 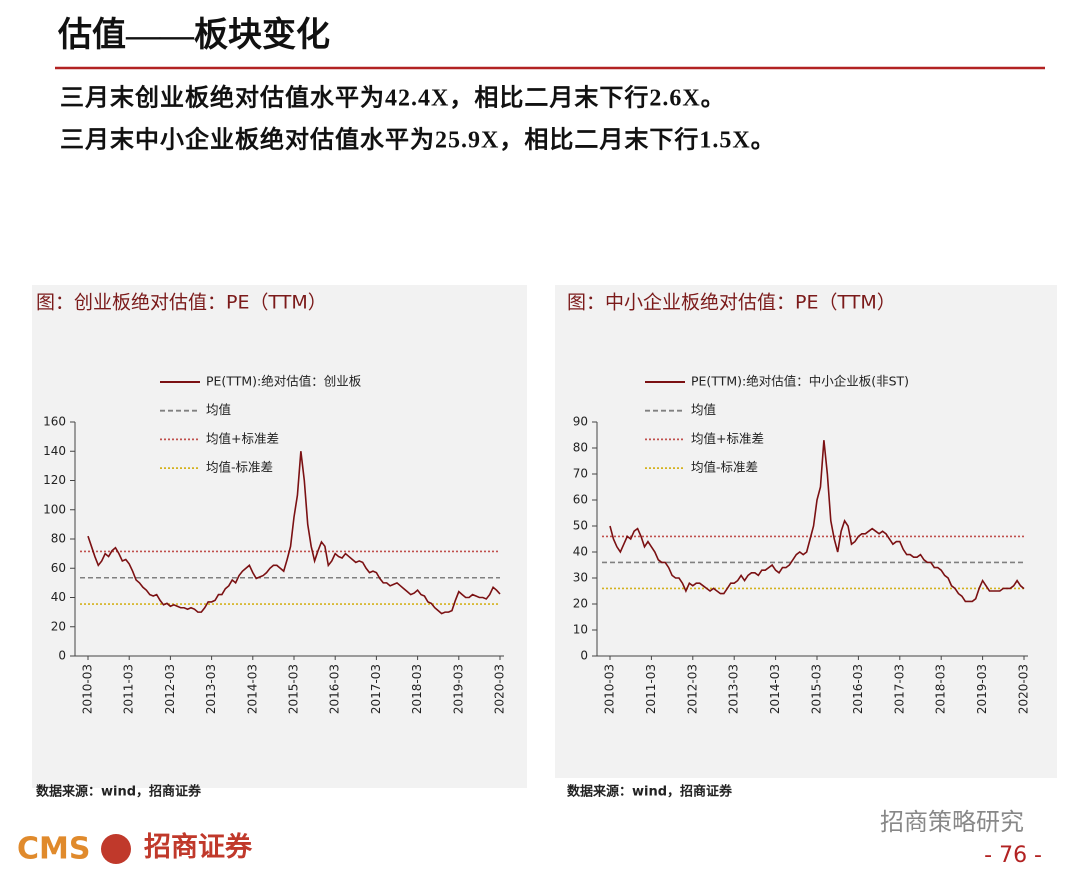 I want to click on logo-emblem, so click(x=116, y=849).